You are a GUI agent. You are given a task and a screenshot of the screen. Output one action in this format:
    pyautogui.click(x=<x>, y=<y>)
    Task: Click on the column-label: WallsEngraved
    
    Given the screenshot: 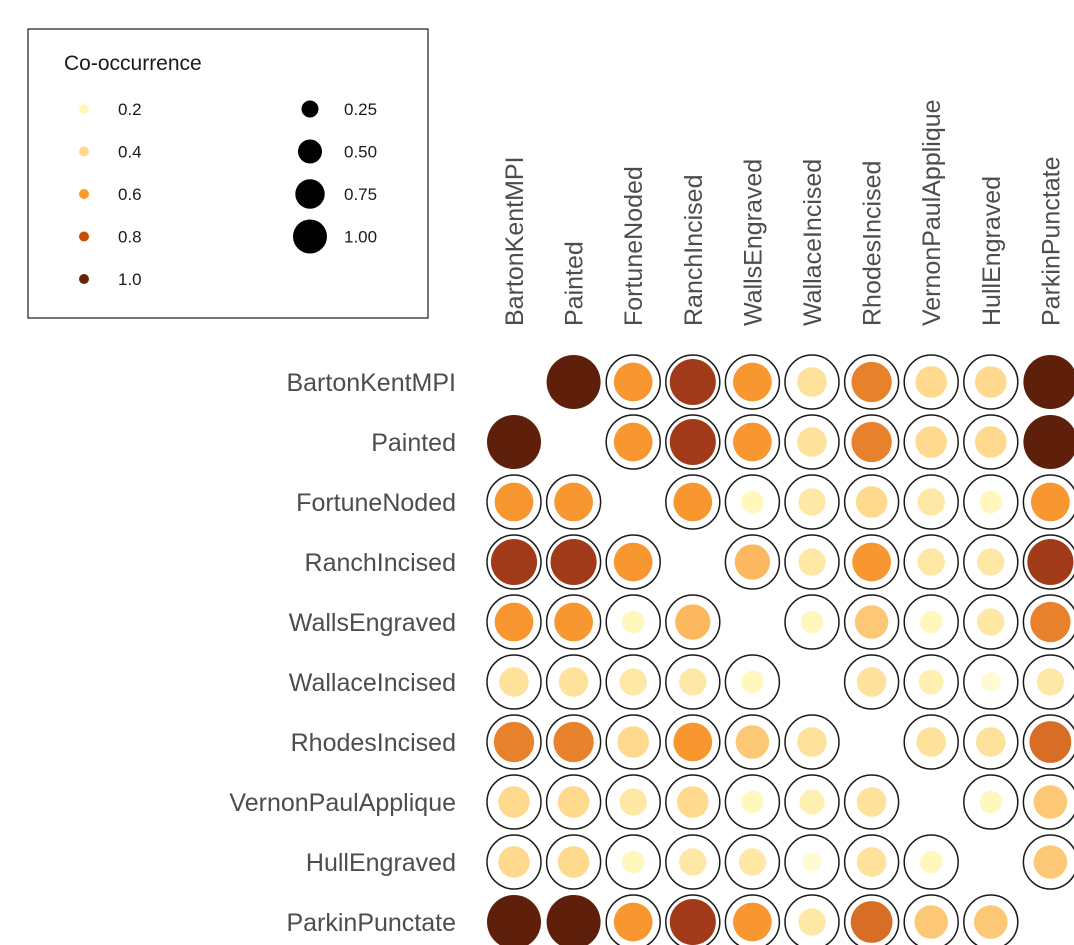 What is the action you would take?
    pyautogui.click(x=753, y=242)
    